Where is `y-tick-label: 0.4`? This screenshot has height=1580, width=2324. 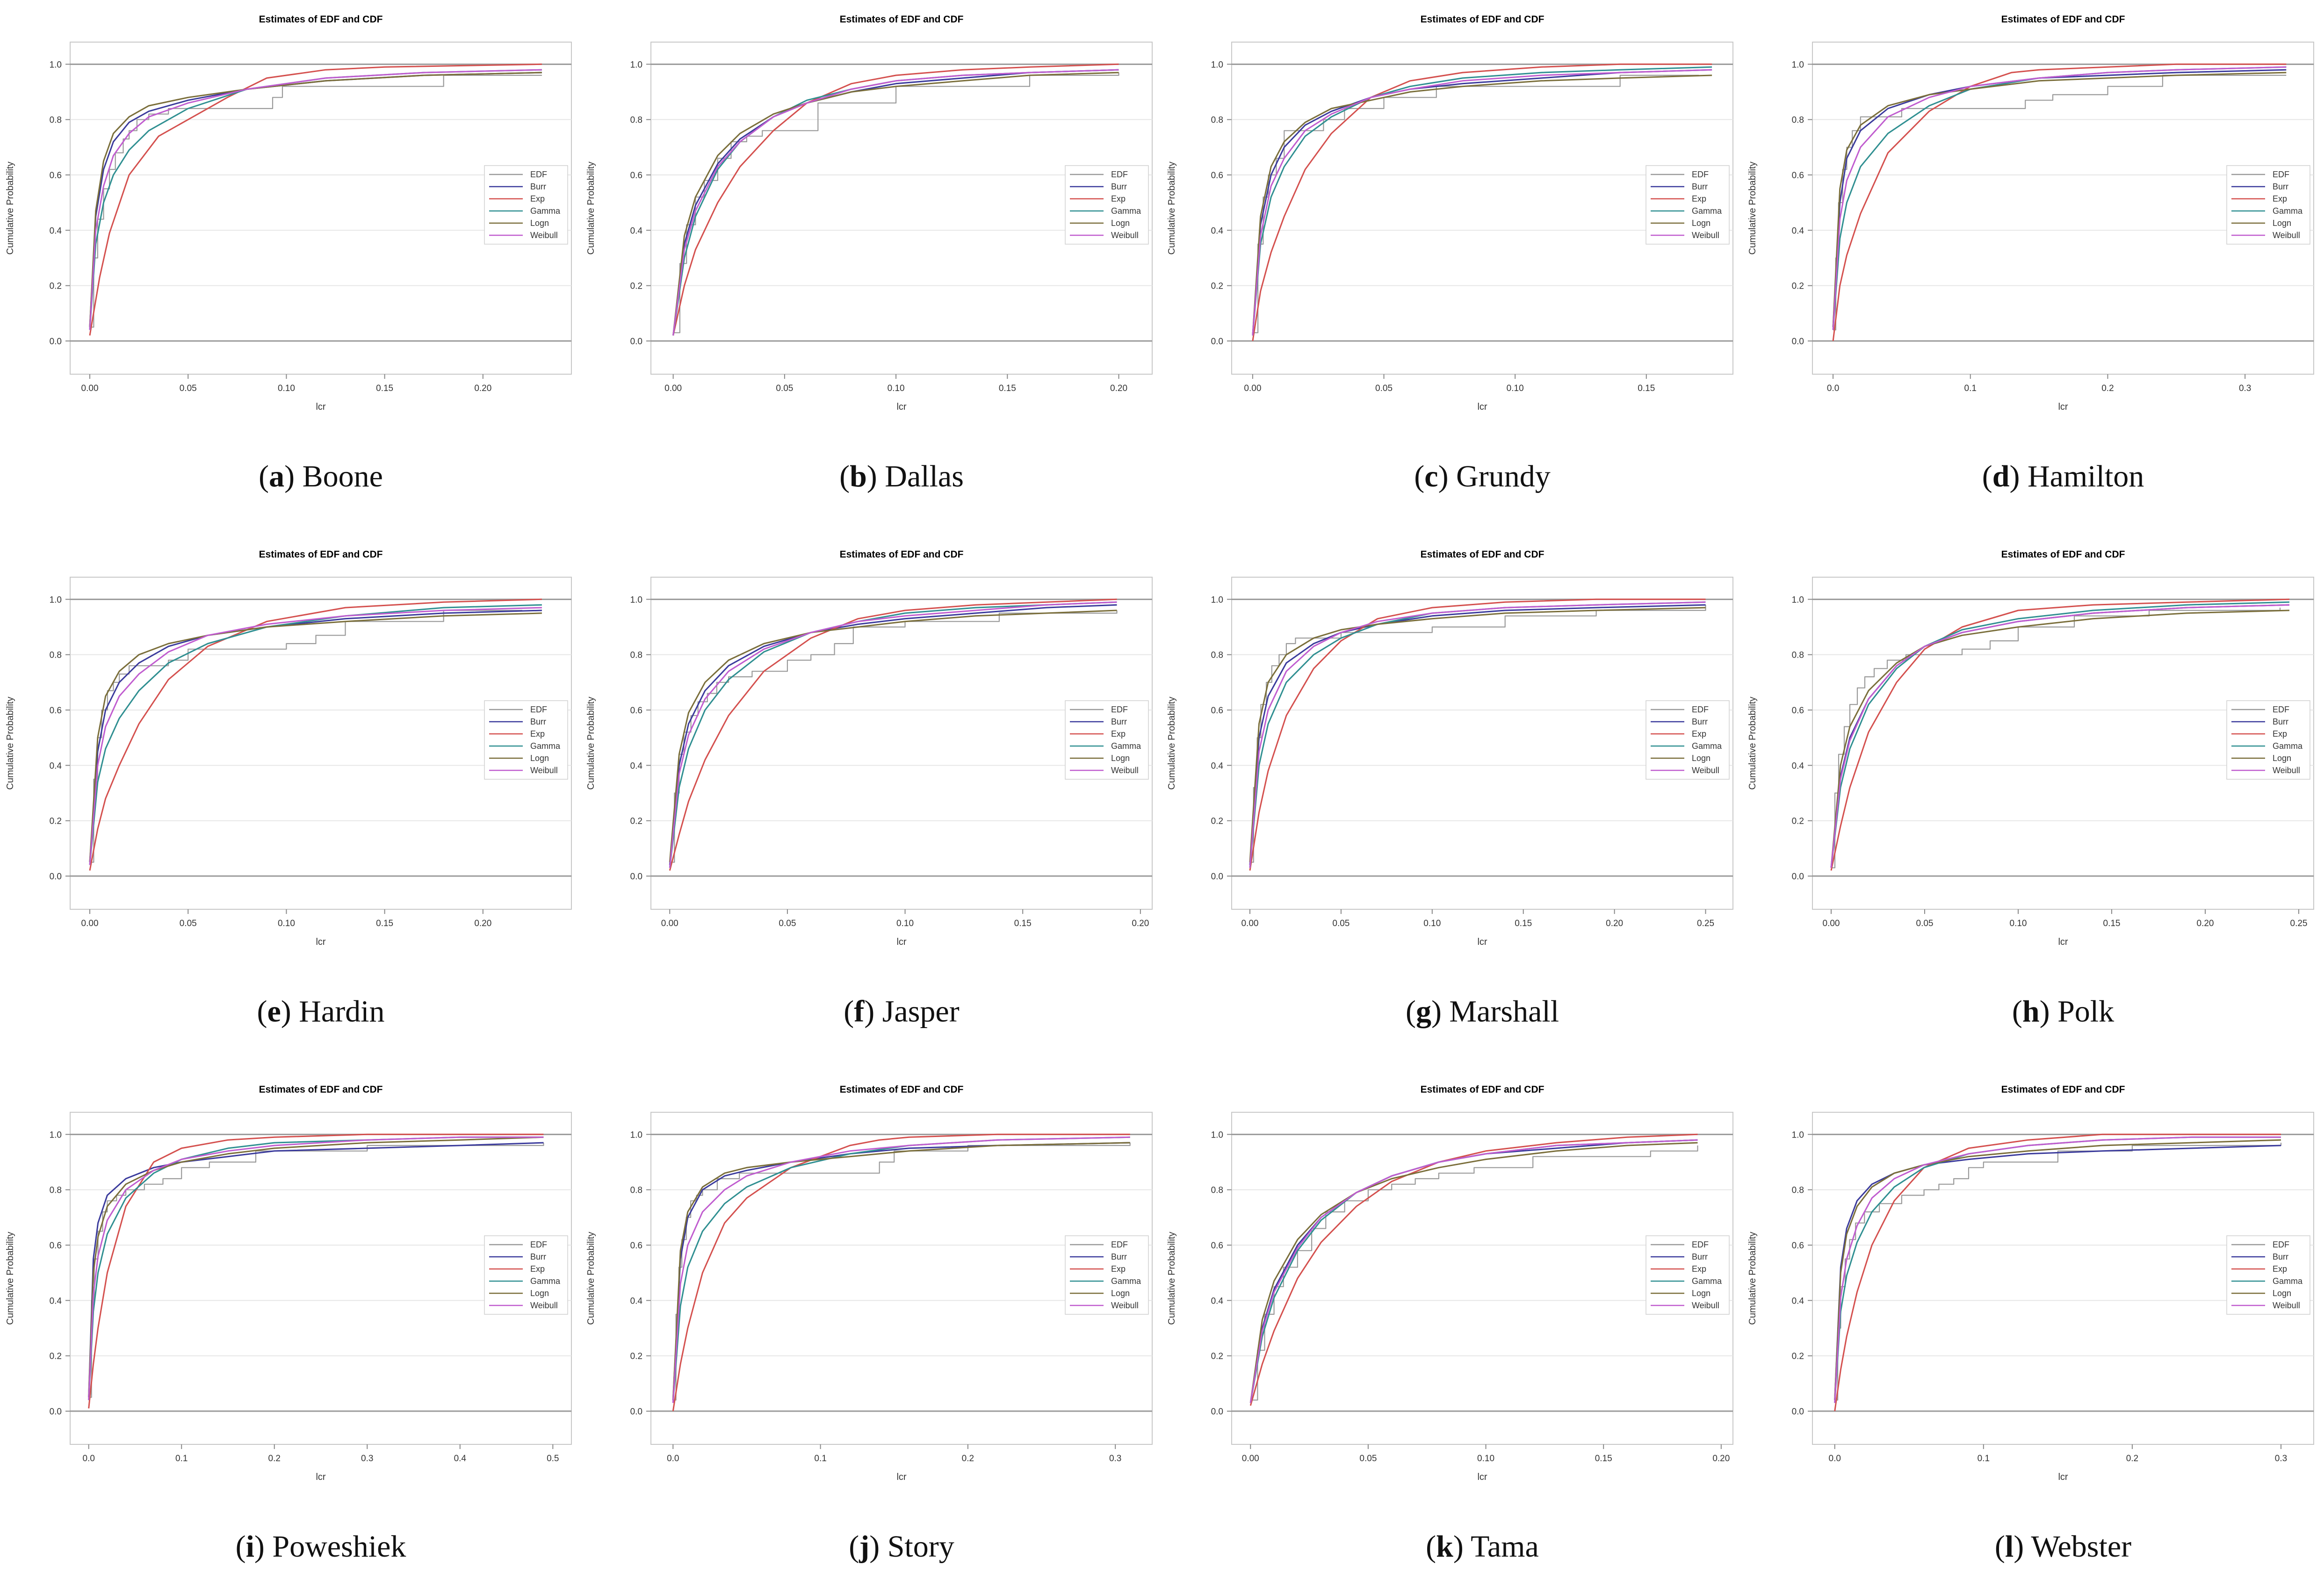
y-tick-label: 0.4 is located at coordinates (636, 766).